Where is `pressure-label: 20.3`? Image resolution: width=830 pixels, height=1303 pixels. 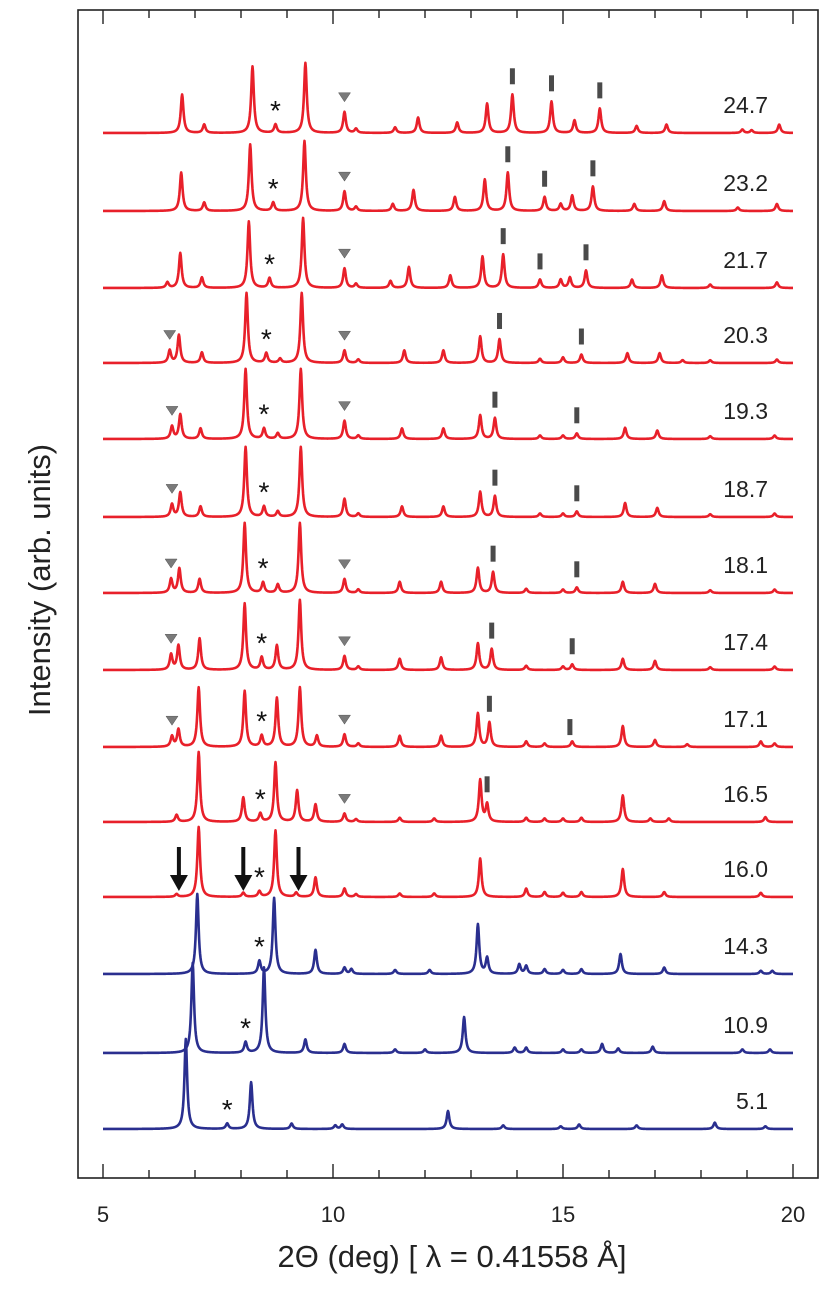
pressure-label: 20.3 is located at coordinates (745, 335).